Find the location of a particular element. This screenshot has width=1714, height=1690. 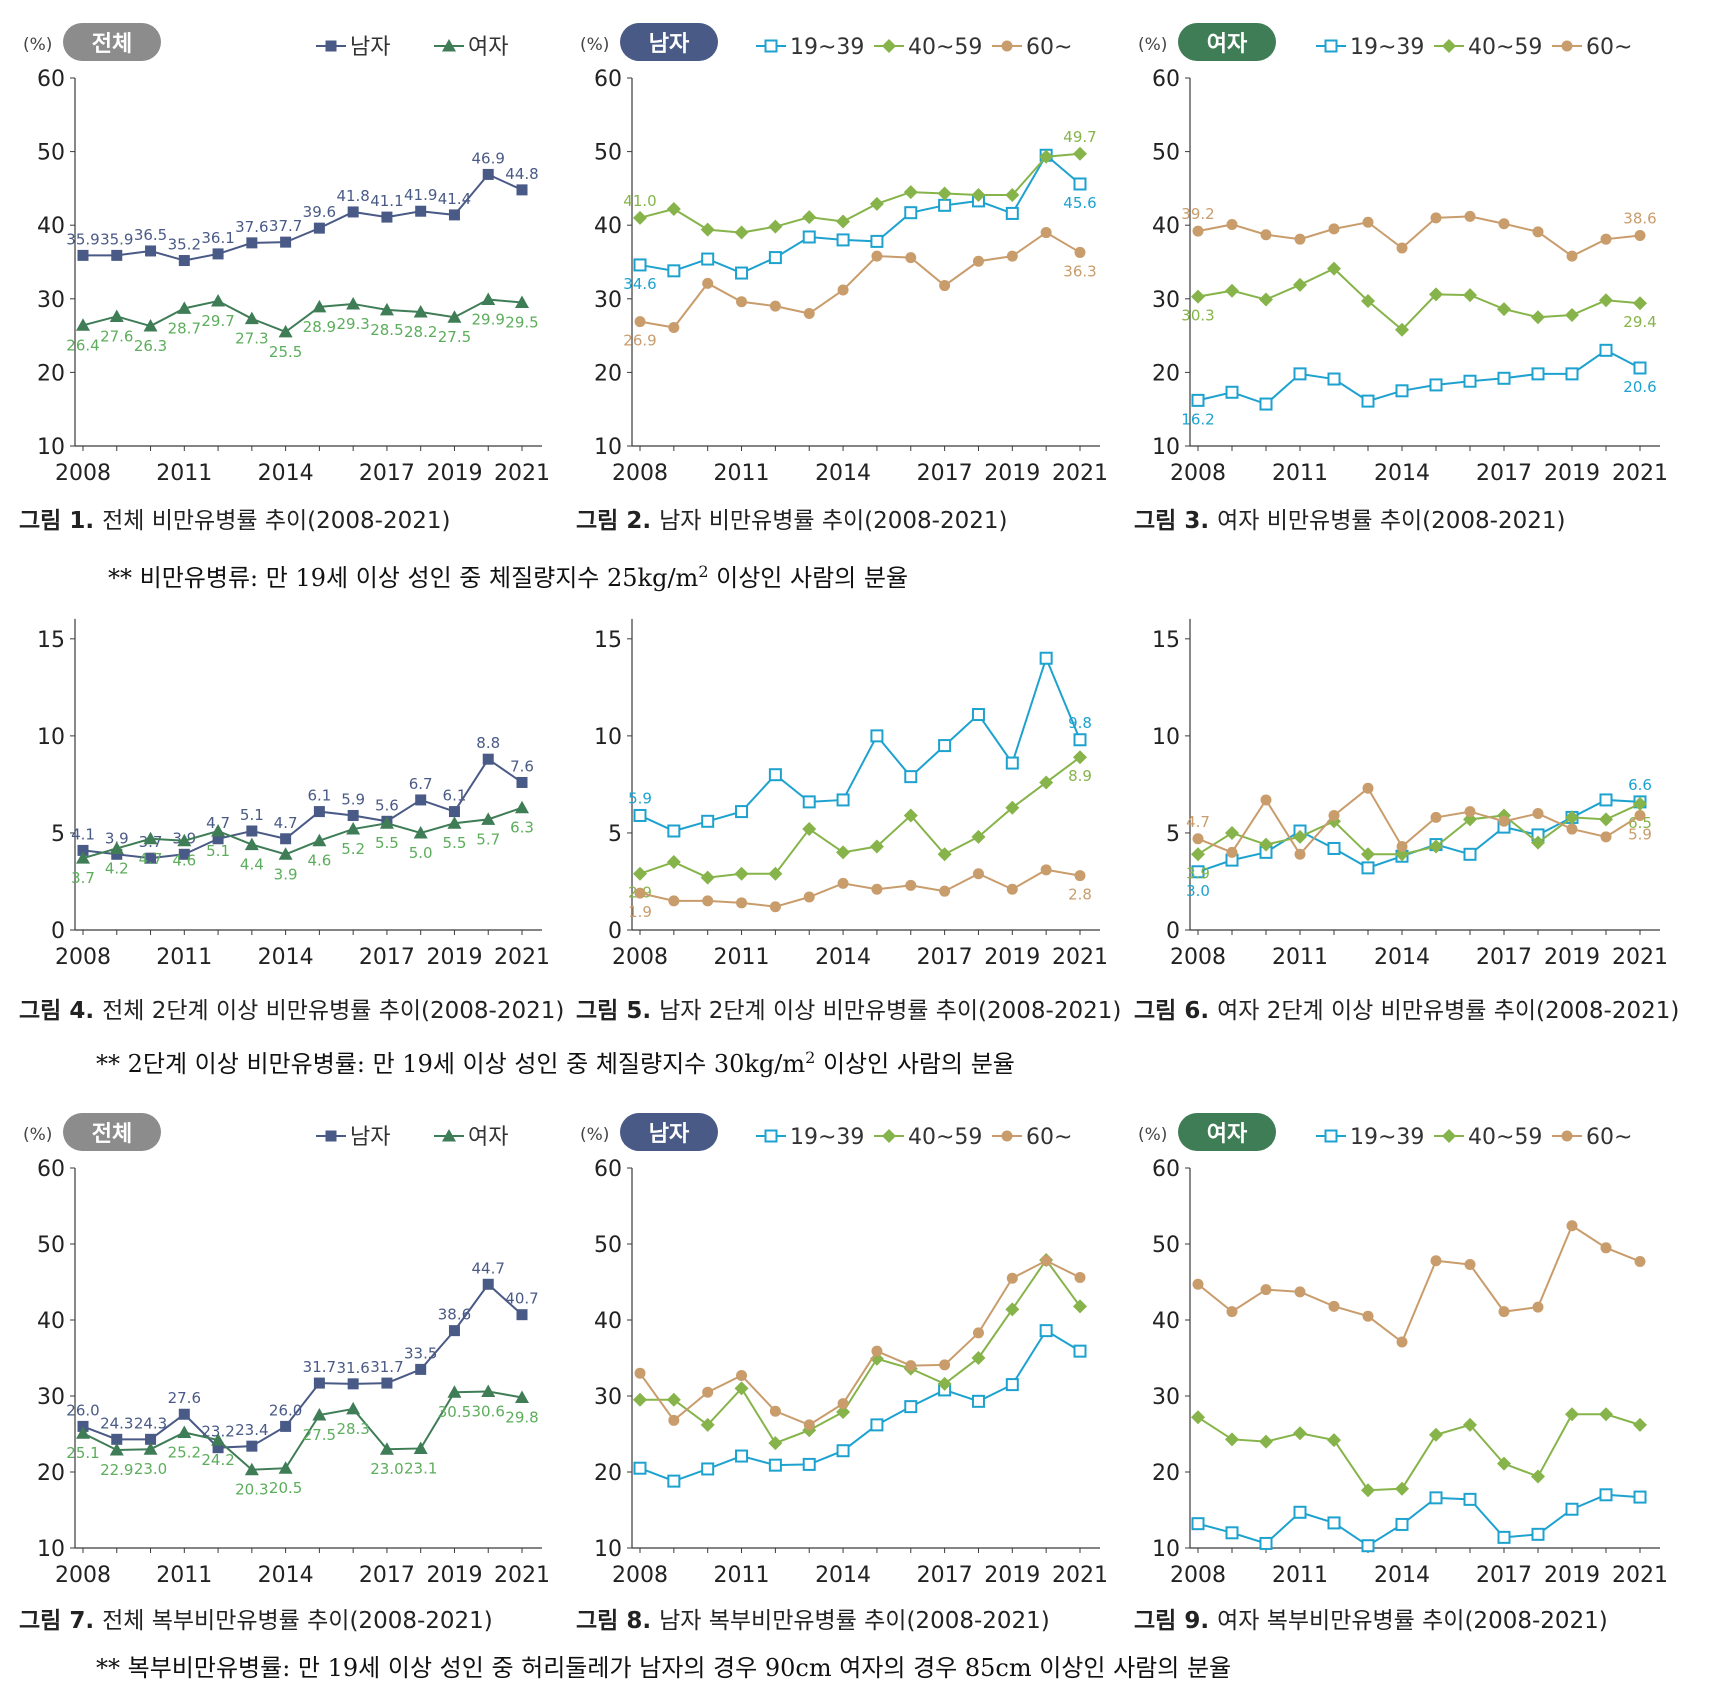

data-label: 25.1 is located at coordinates (82, 1453).